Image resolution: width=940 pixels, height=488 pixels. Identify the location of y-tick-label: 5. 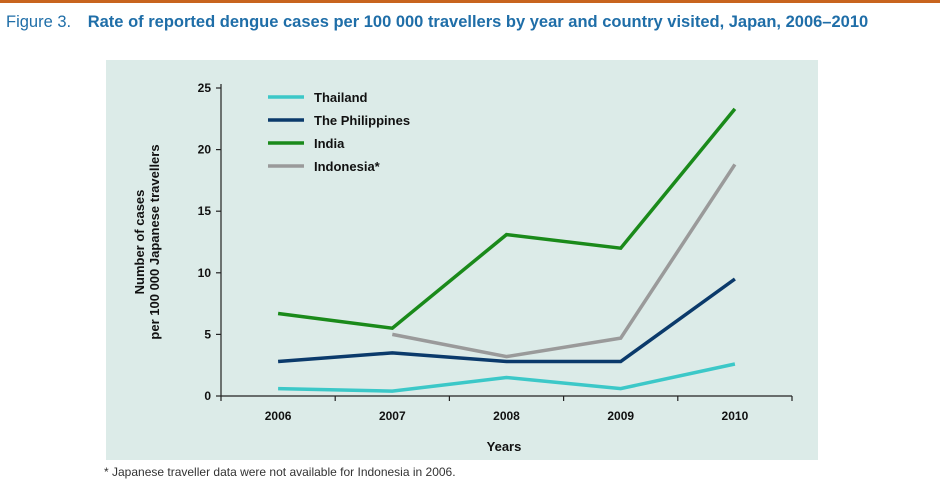
(207, 334).